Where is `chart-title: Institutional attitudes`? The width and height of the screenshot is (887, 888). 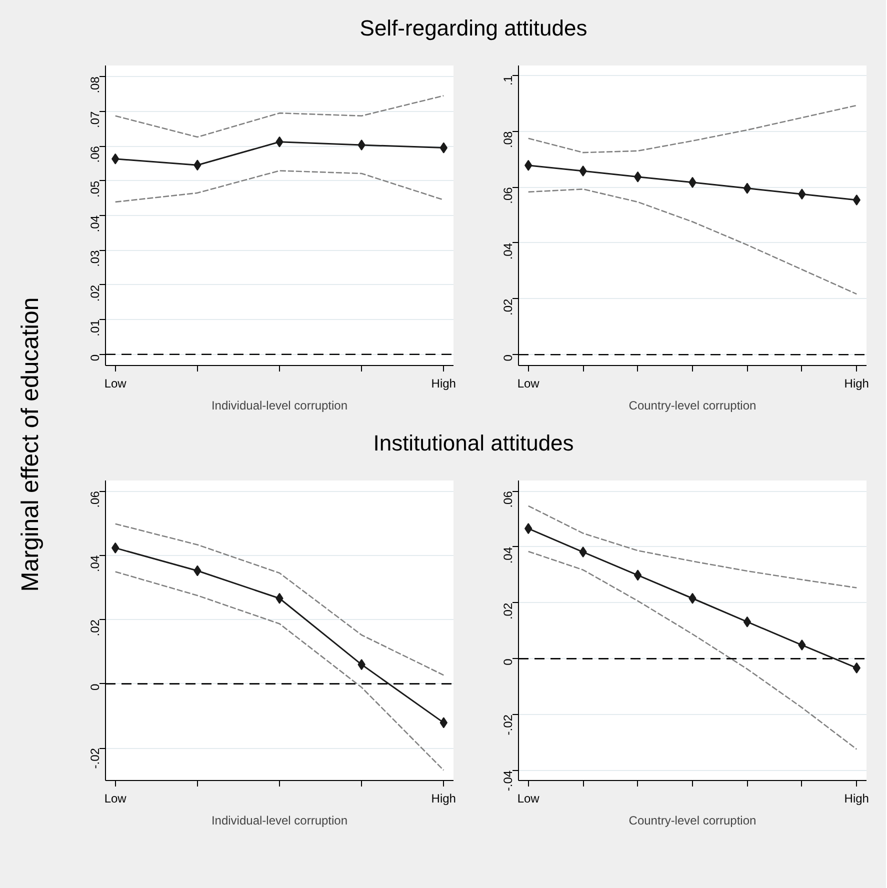
chart-title: Institutional attitudes is located at coordinates (473, 443).